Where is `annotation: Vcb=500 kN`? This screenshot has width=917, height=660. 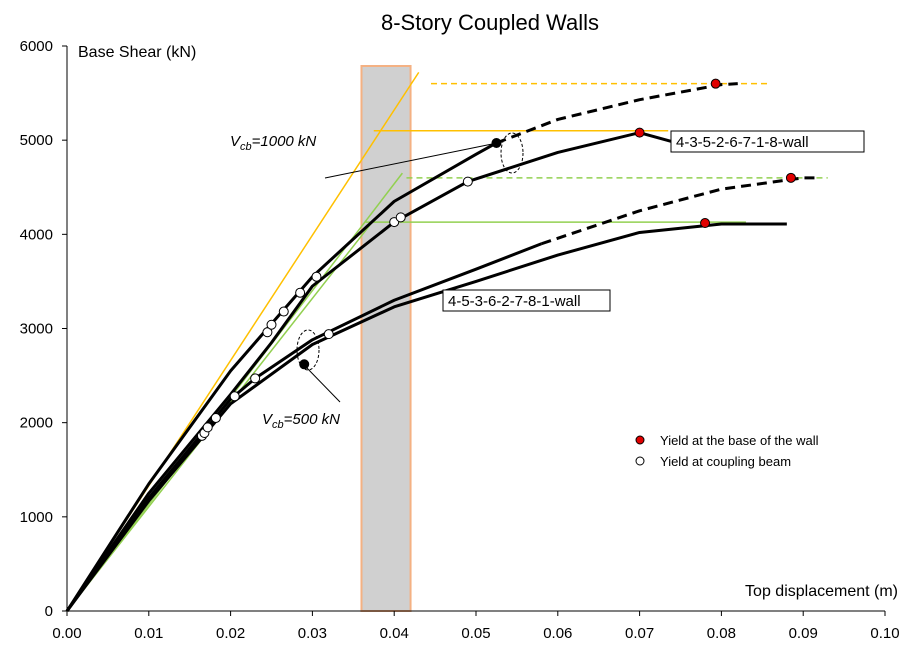 annotation: Vcb=500 kN is located at coordinates (301, 421).